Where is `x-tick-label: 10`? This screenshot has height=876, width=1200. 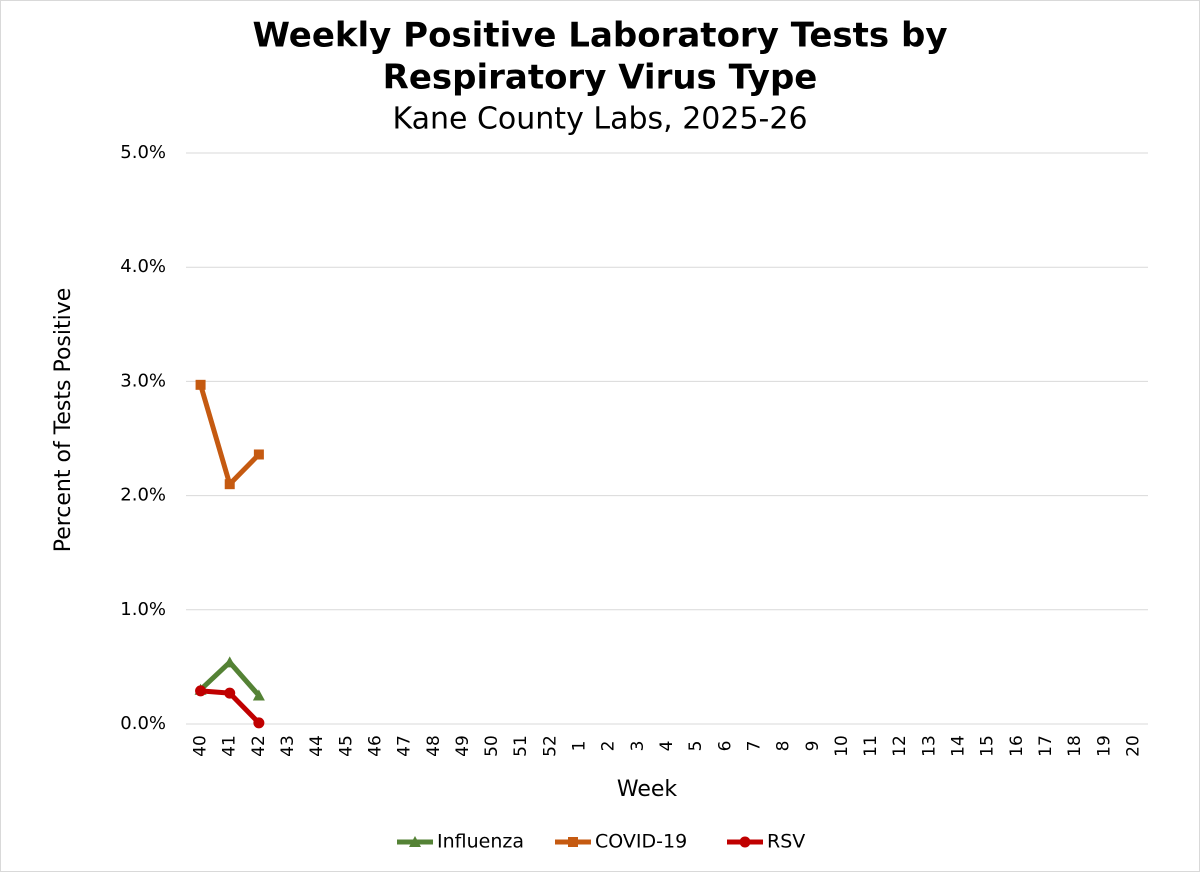
x-tick-label: 10 is located at coordinates (842, 746).